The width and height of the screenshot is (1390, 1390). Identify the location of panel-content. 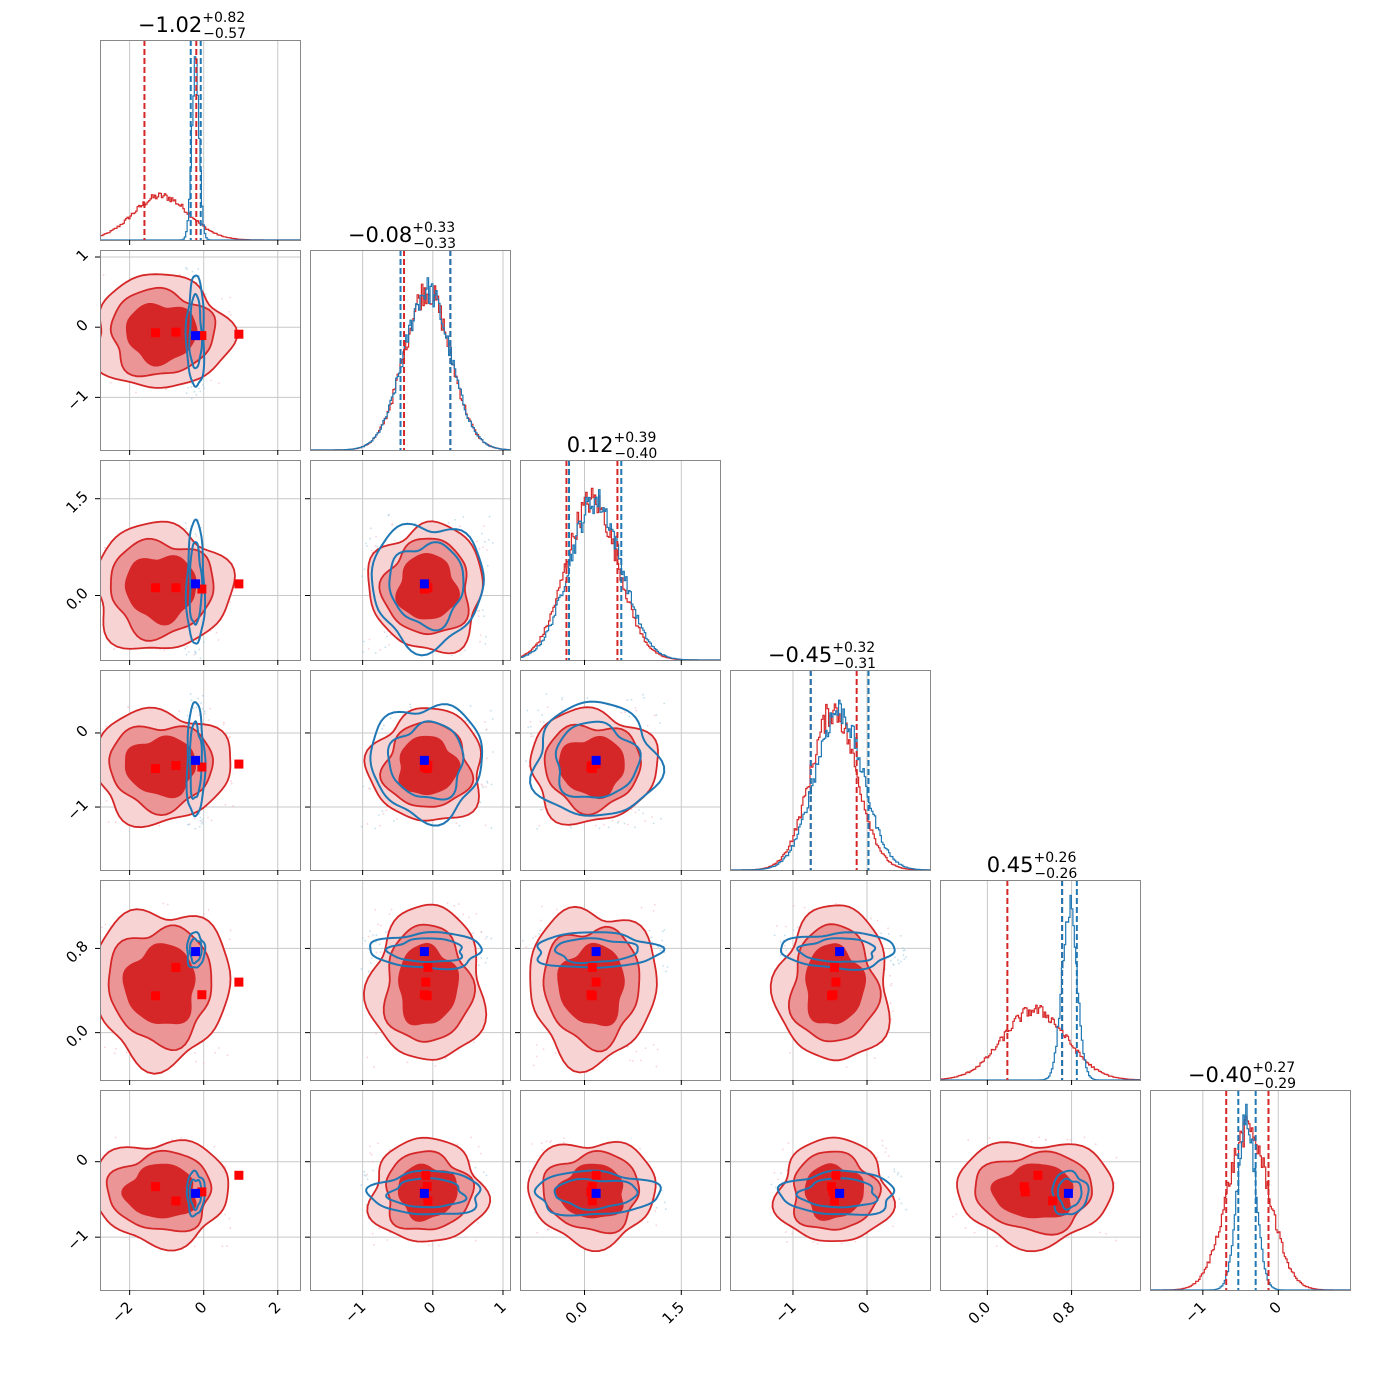
(620, 1190).